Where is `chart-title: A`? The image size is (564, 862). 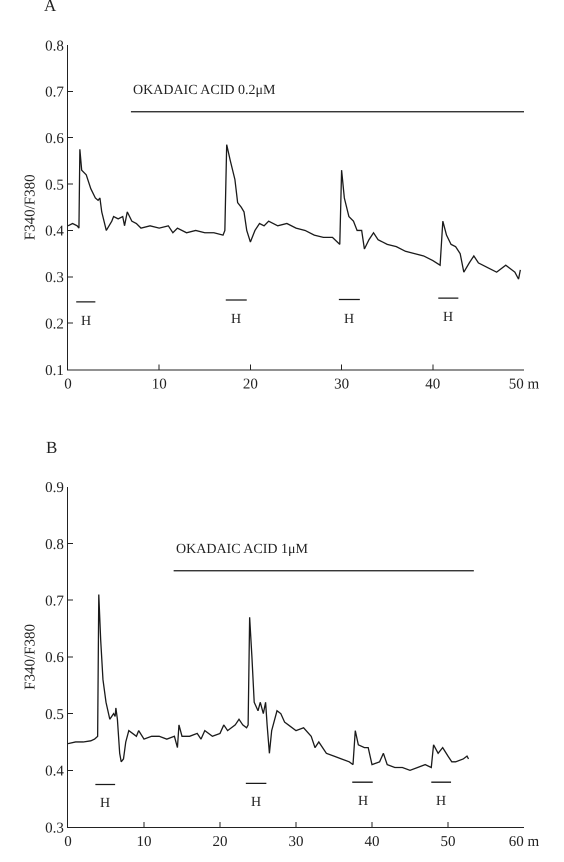 chart-title: A is located at coordinates (50, 7).